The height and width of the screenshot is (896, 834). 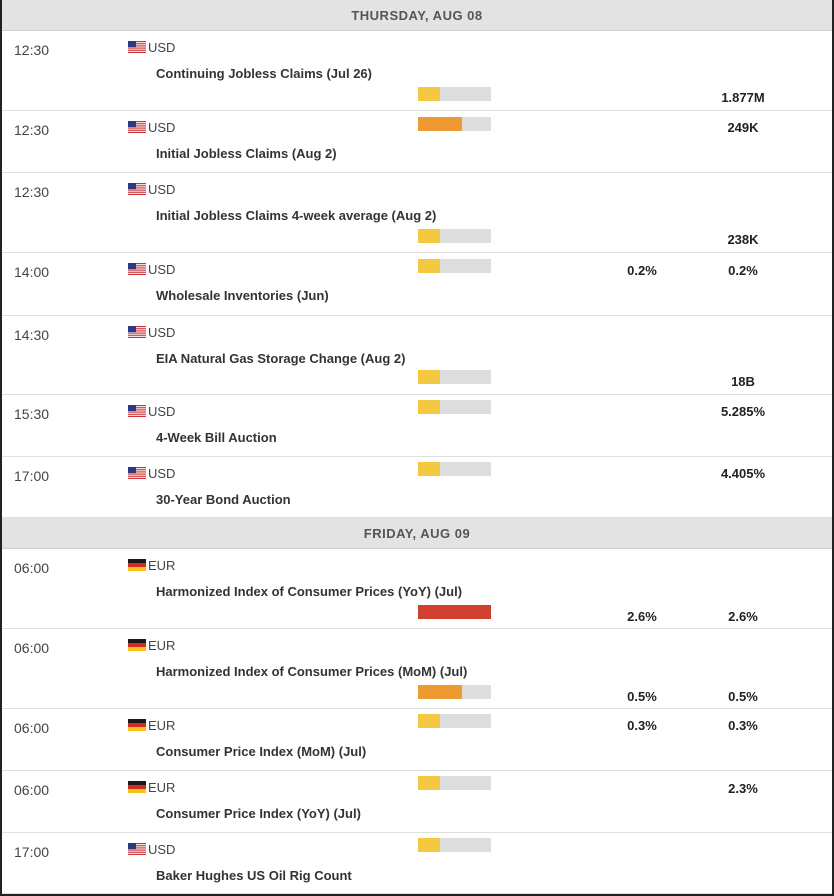 I want to click on event-forecast-value: 0.2%, so click(x=743, y=270).